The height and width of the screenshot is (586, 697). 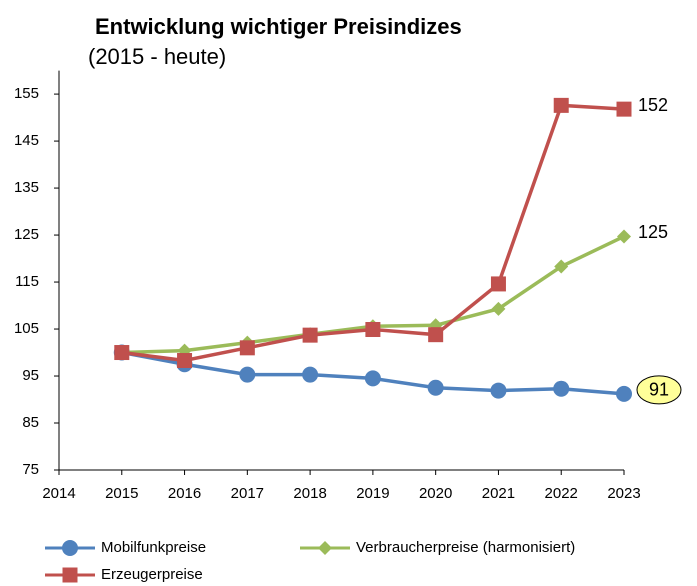 I want to click on legend-label: Erzeugerpreise, so click(x=152, y=574).